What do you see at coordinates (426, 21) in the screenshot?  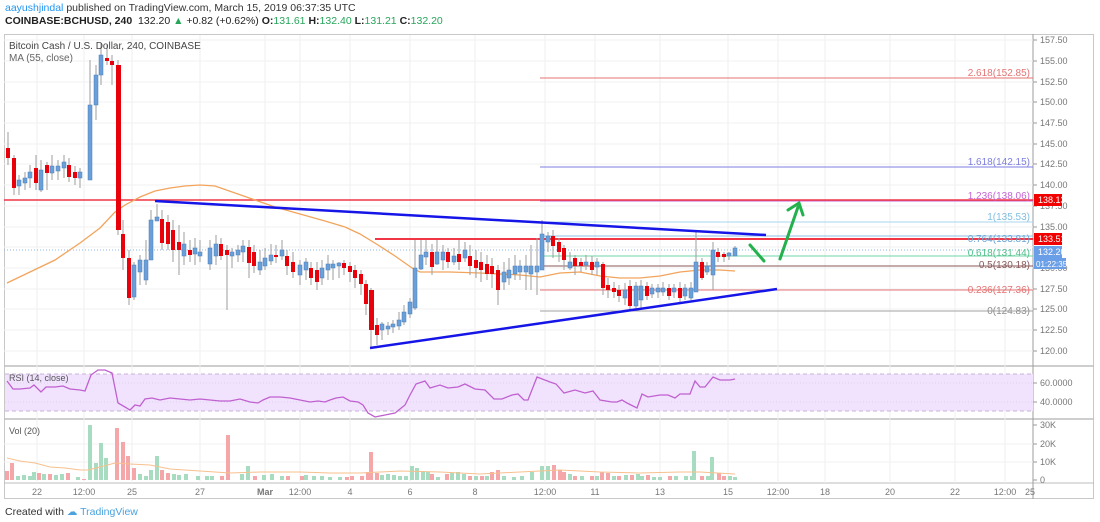 I see `close-value: 132.20` at bounding box center [426, 21].